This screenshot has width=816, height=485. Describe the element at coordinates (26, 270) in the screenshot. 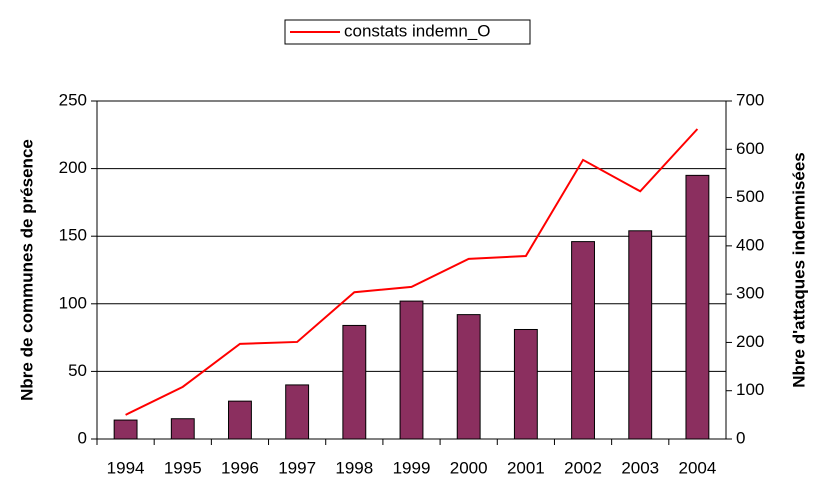

I see `y-axis-title: Nbre de communes de présence` at that location.